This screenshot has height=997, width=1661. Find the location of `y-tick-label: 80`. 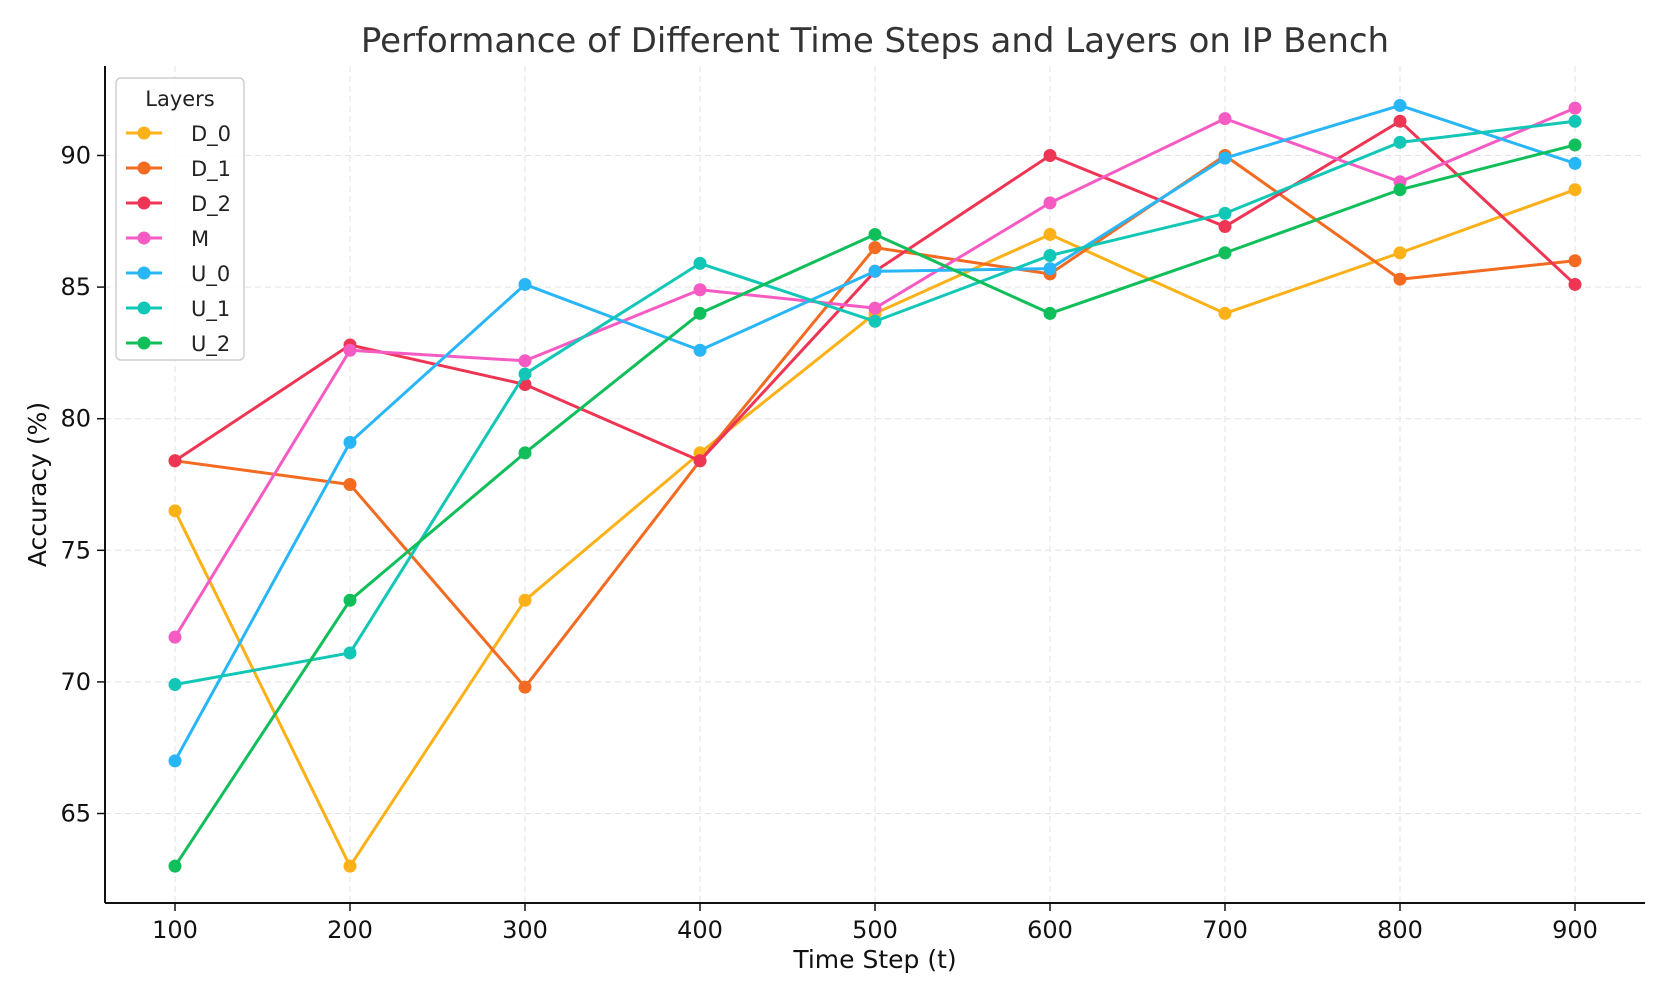

y-tick-label: 80 is located at coordinates (75, 419).